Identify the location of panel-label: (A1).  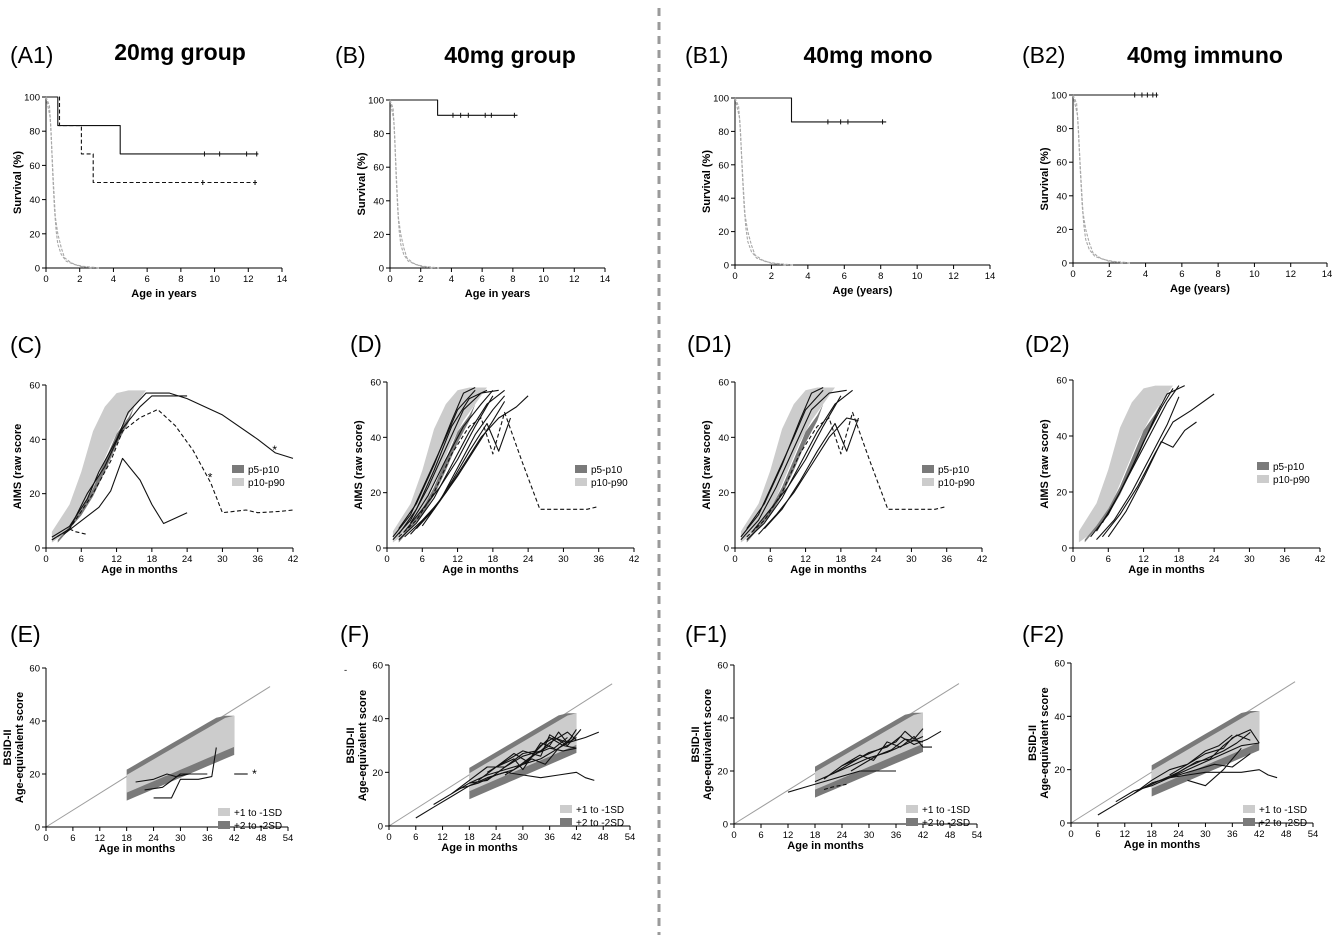
(31, 55).